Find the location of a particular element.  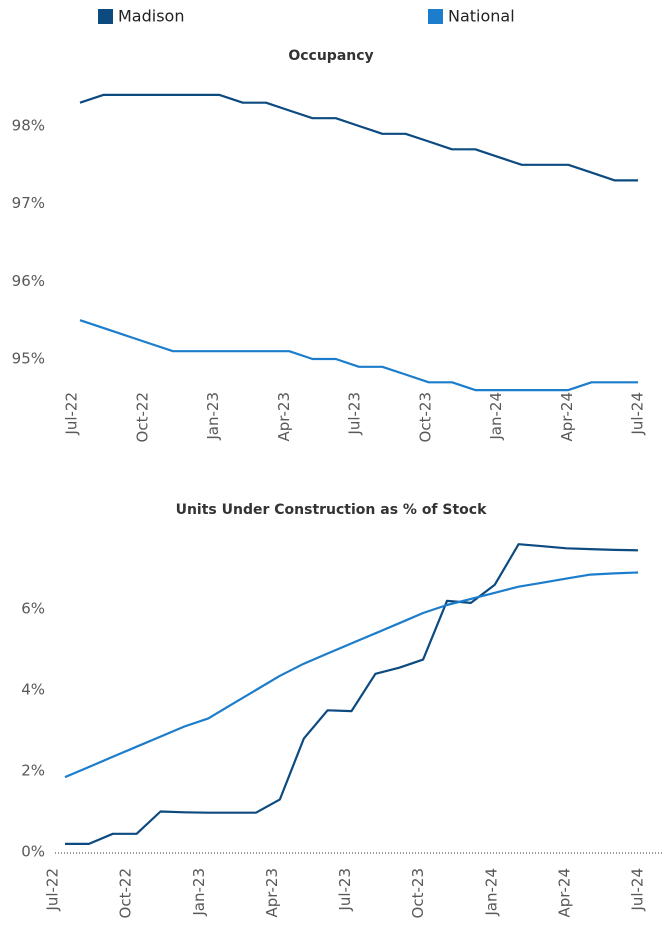

y-tick-label: 0% is located at coordinates (33, 852).